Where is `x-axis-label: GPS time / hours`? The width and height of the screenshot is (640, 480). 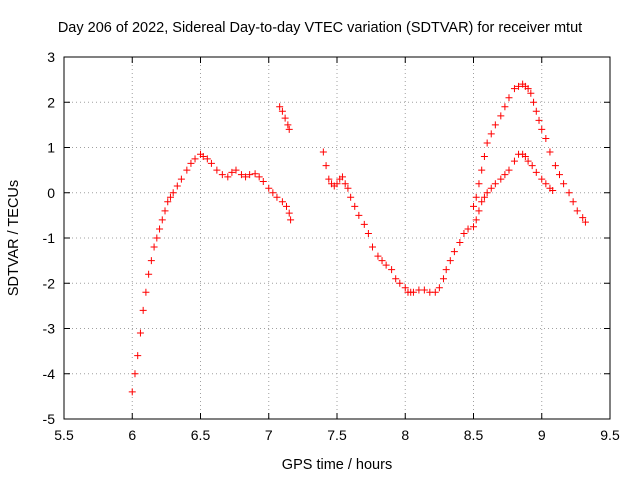 x-axis-label: GPS time / hours is located at coordinates (337, 465).